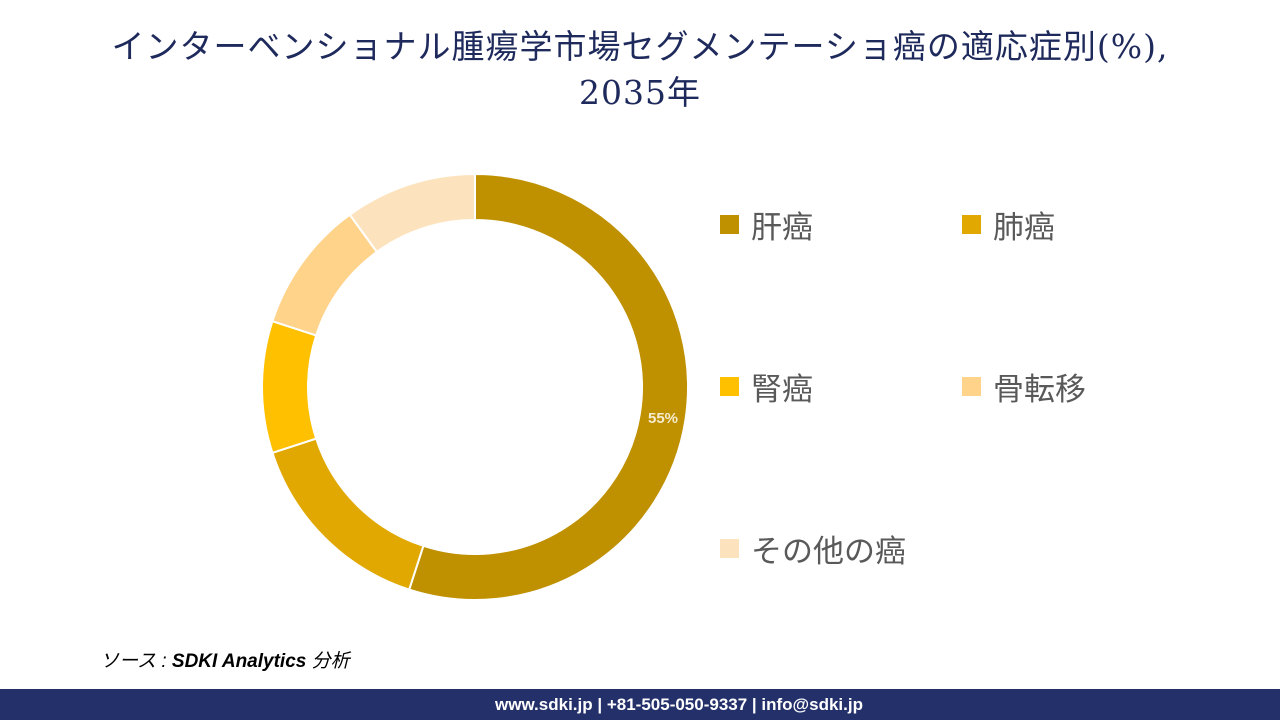  What do you see at coordinates (328, 661) in the screenshot?
I see `source-suffix: 分析` at bounding box center [328, 661].